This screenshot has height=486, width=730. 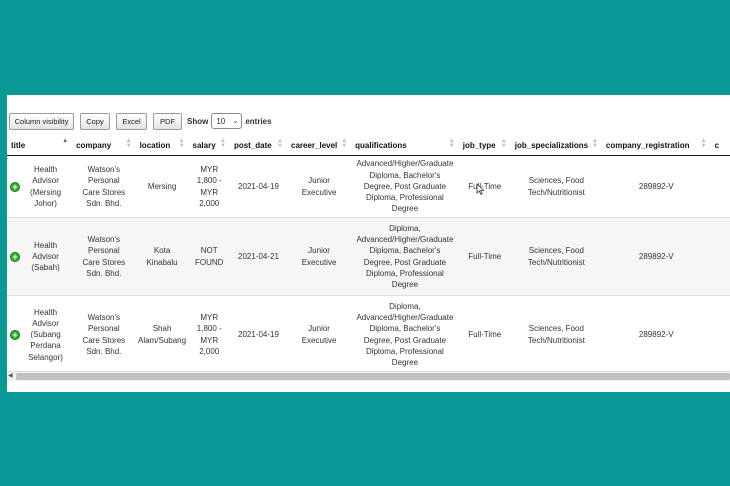 I want to click on show-label: Show, so click(x=198, y=121).